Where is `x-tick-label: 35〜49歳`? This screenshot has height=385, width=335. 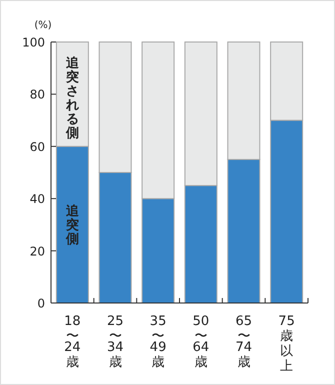 x-tick-label: 35〜49歳 is located at coordinates (158, 342).